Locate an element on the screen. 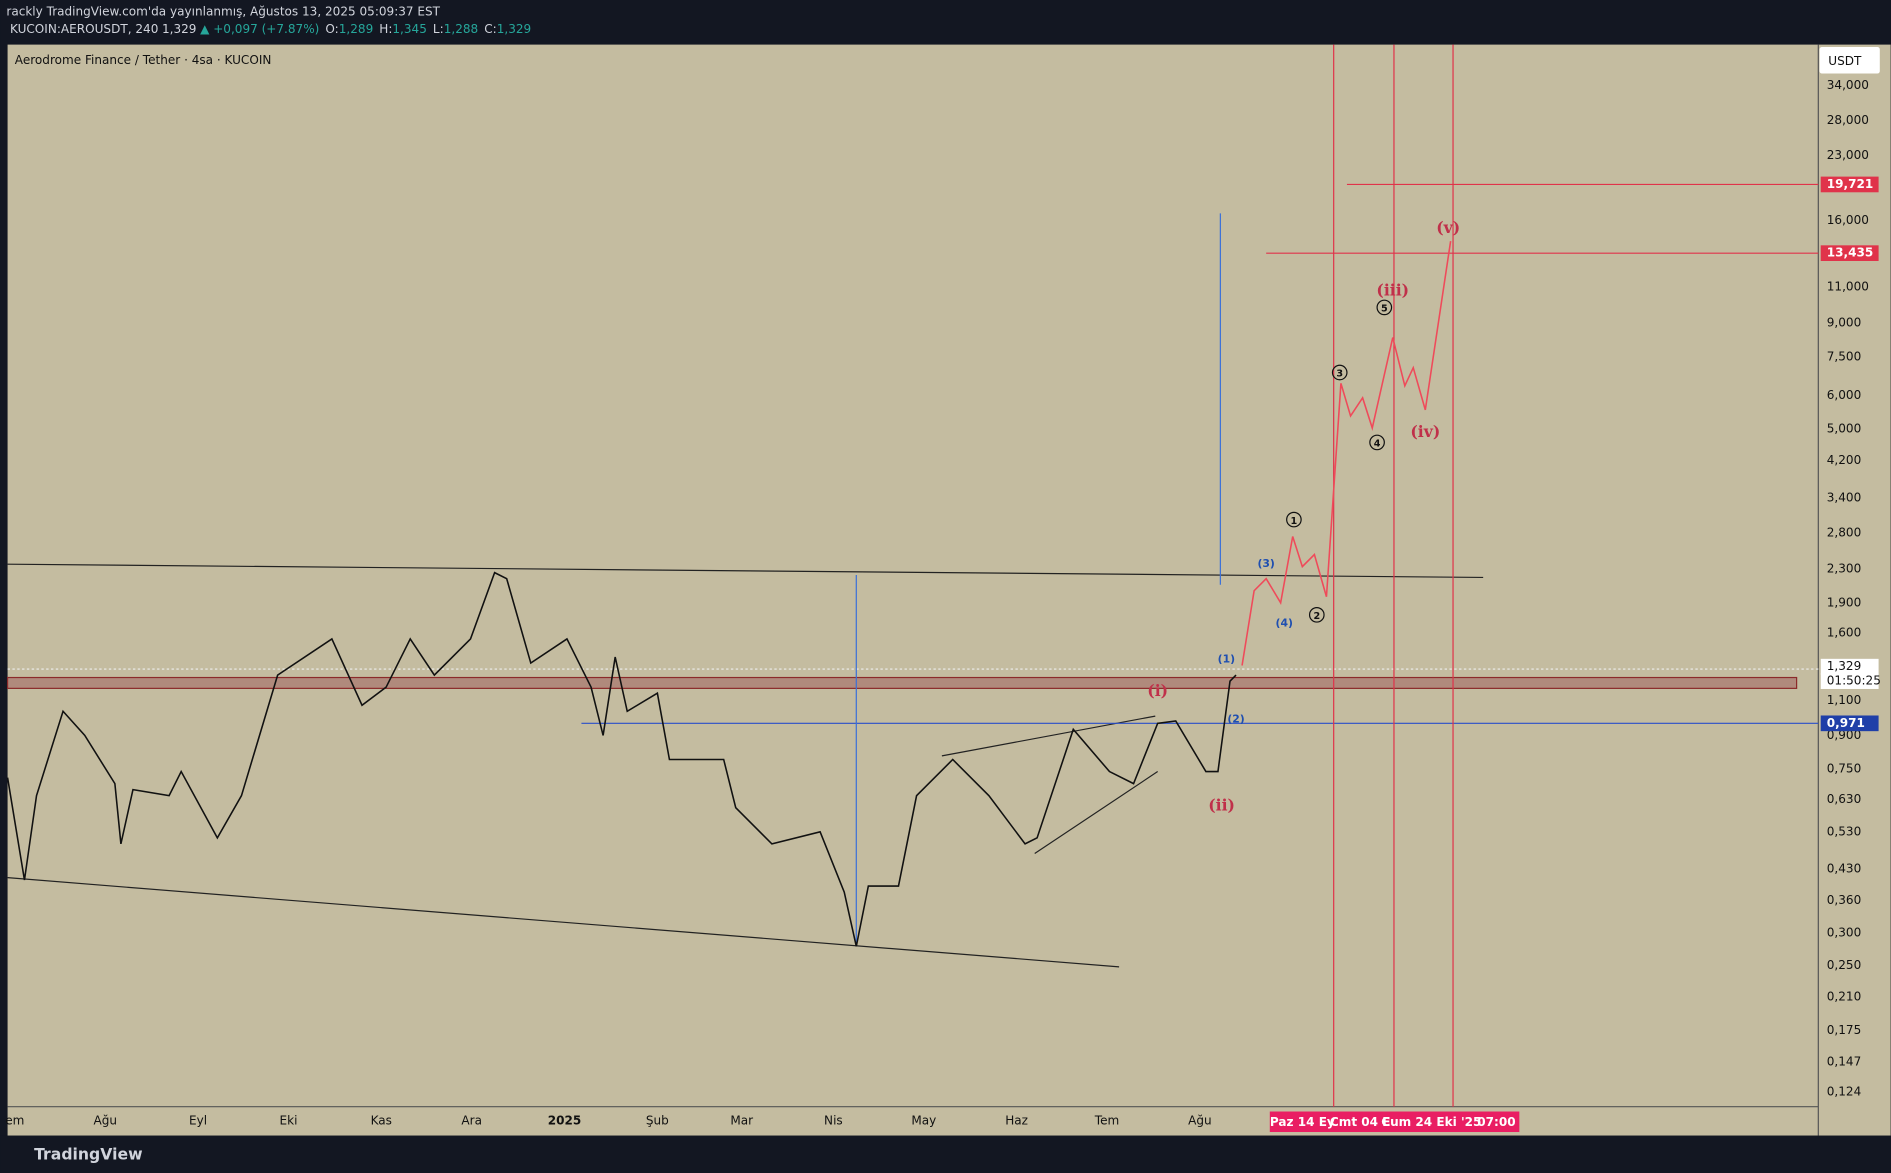 The image size is (1891, 1173). ohlc-value: 1,345 is located at coordinates (409, 28).